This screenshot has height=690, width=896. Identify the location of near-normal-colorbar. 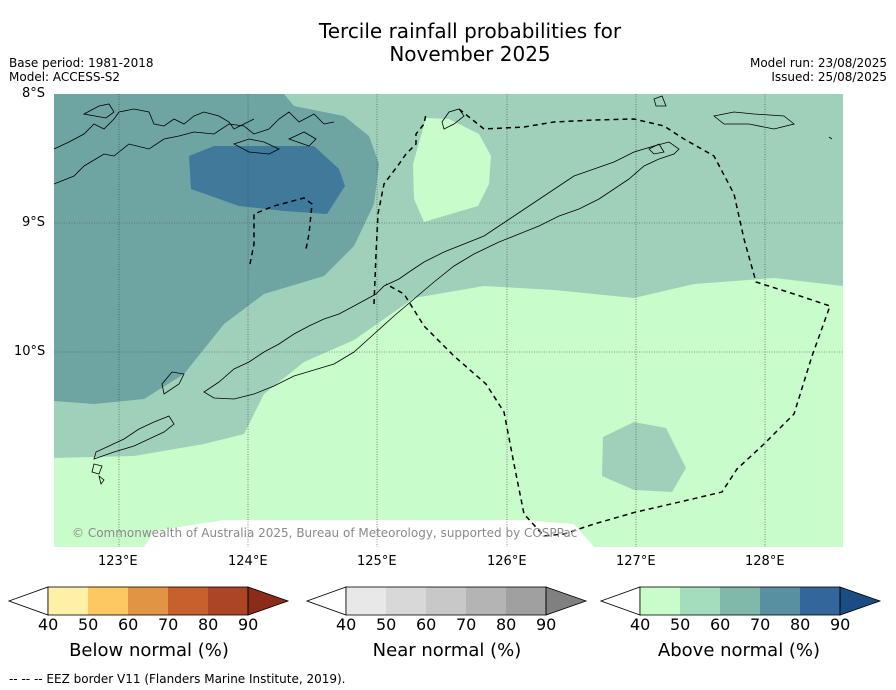
(447, 601).